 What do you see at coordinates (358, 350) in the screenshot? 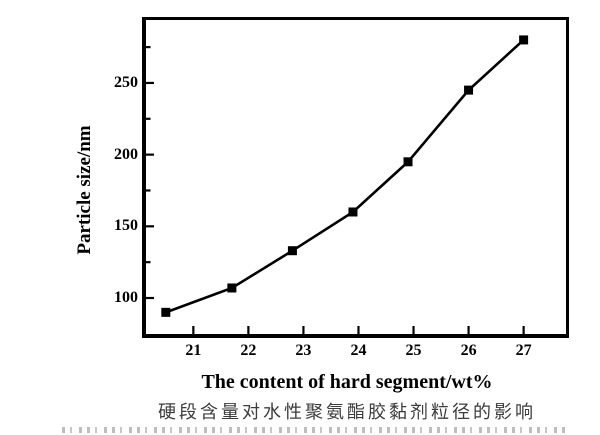
I see `x-tick-label: 24` at bounding box center [358, 350].